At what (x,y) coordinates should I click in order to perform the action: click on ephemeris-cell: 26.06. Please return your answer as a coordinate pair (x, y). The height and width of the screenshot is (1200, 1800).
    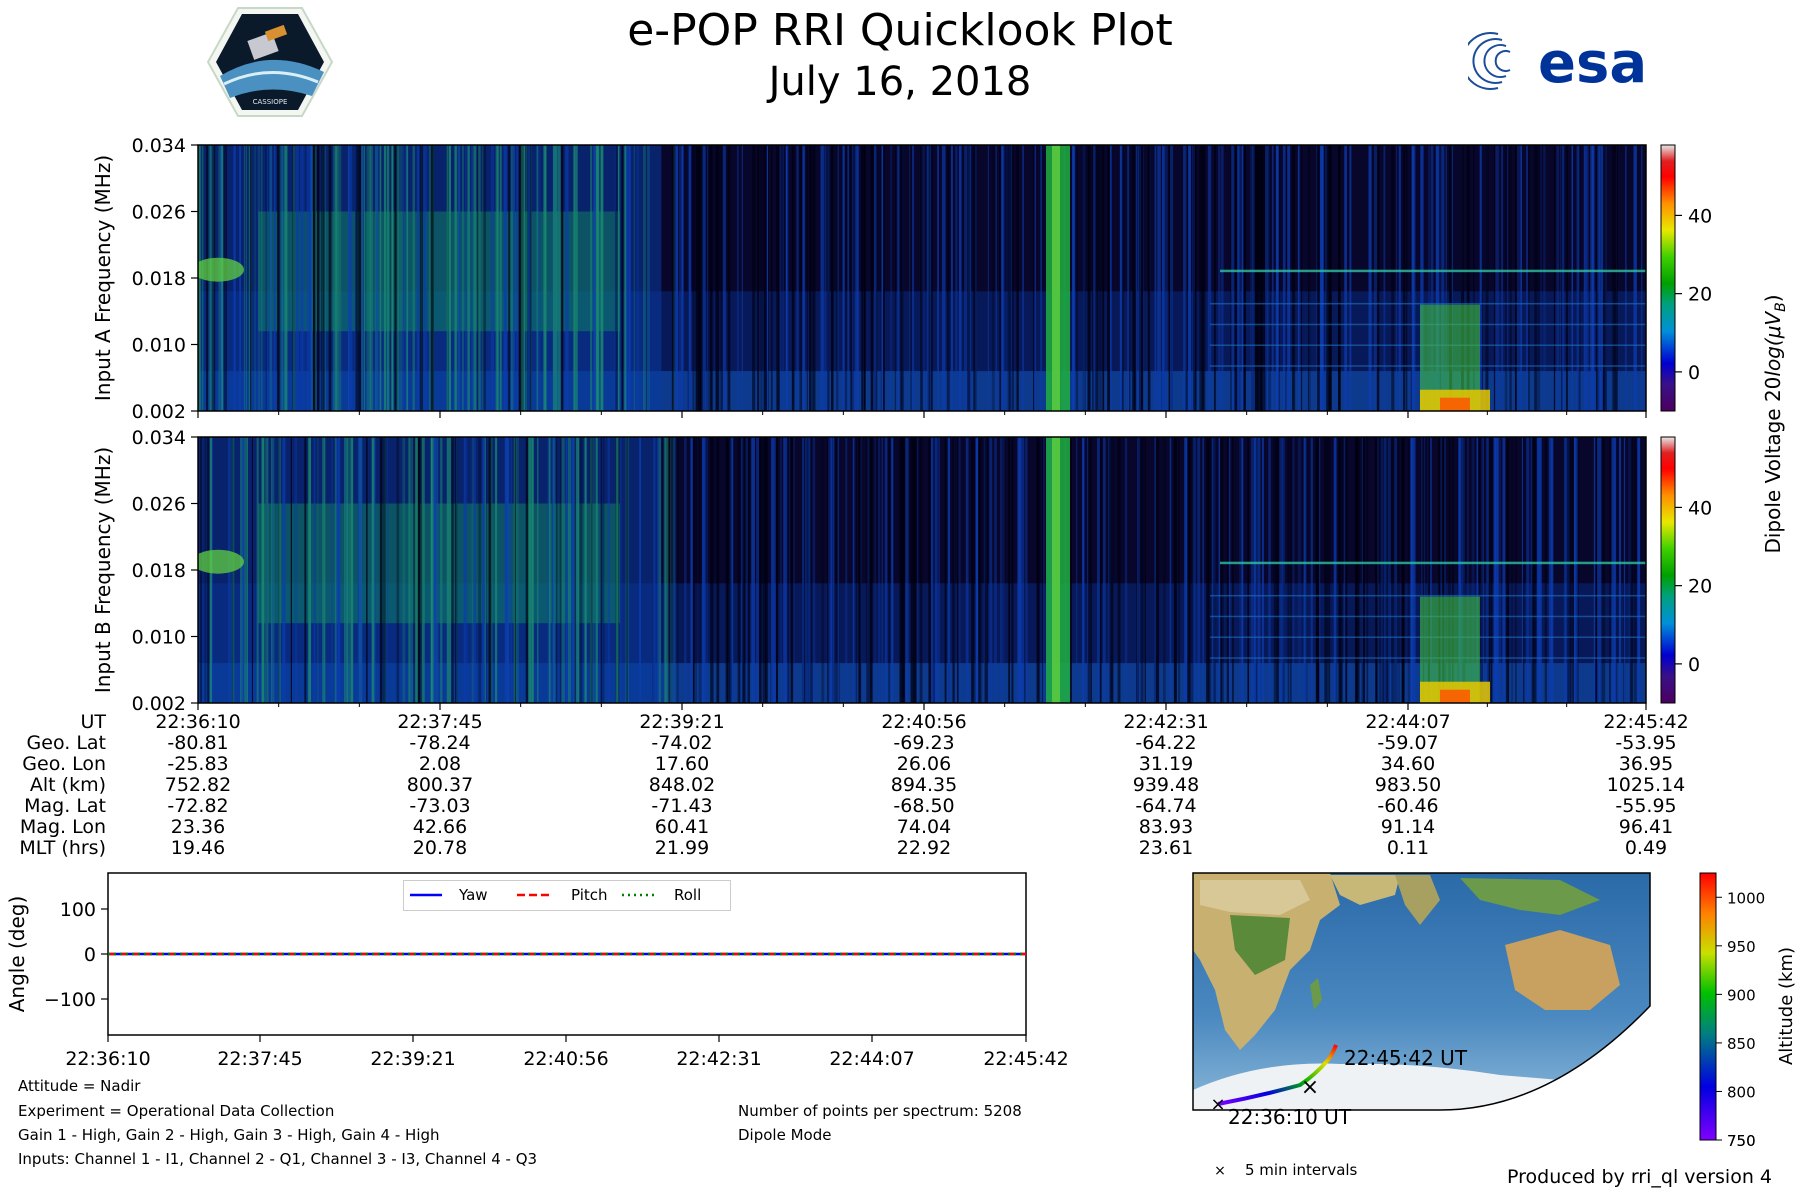
    Looking at the image, I should click on (924, 764).